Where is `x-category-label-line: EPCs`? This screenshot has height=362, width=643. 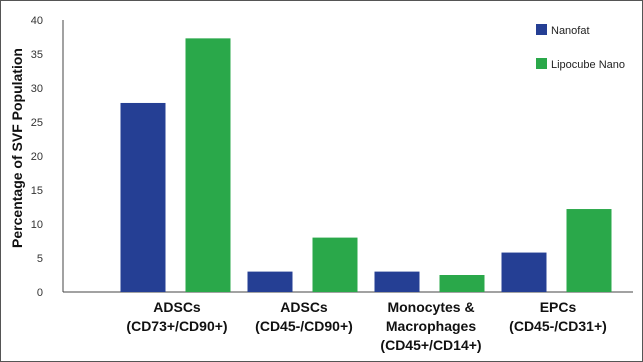
x-category-label-line: EPCs is located at coordinates (558, 307).